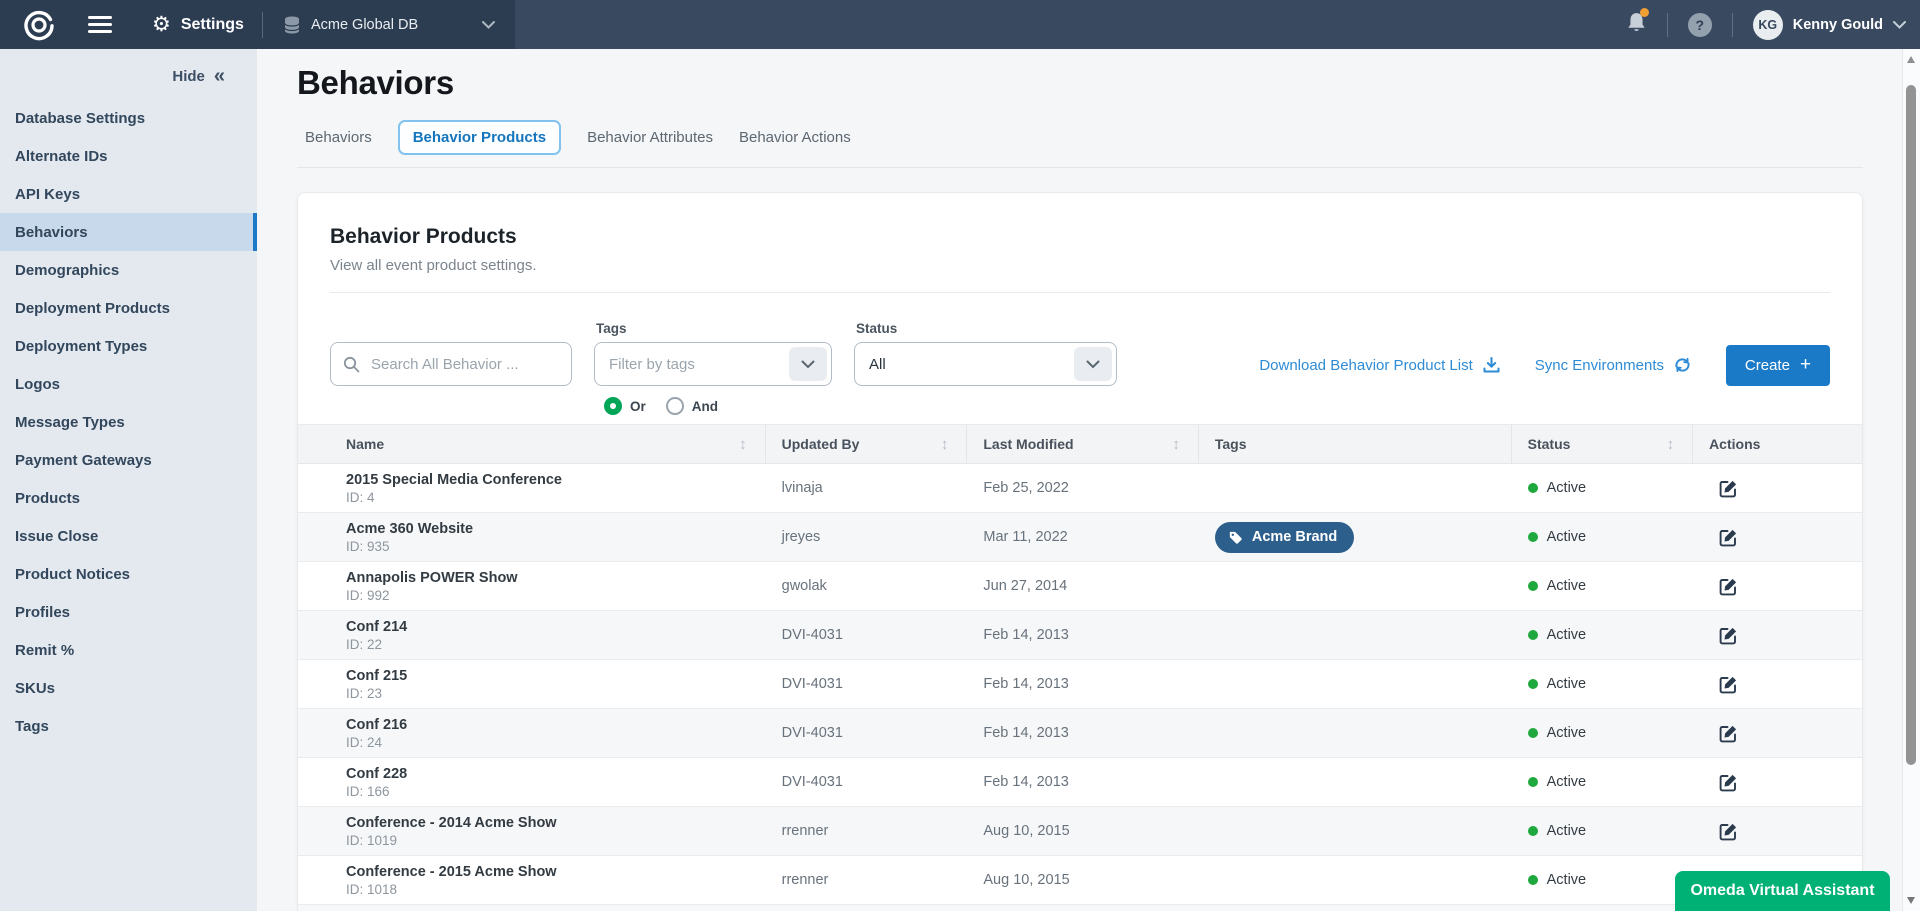 This screenshot has width=1920, height=911. Describe the element at coordinates (1699, 24) in the screenshot. I see `help-button: ?` at that location.